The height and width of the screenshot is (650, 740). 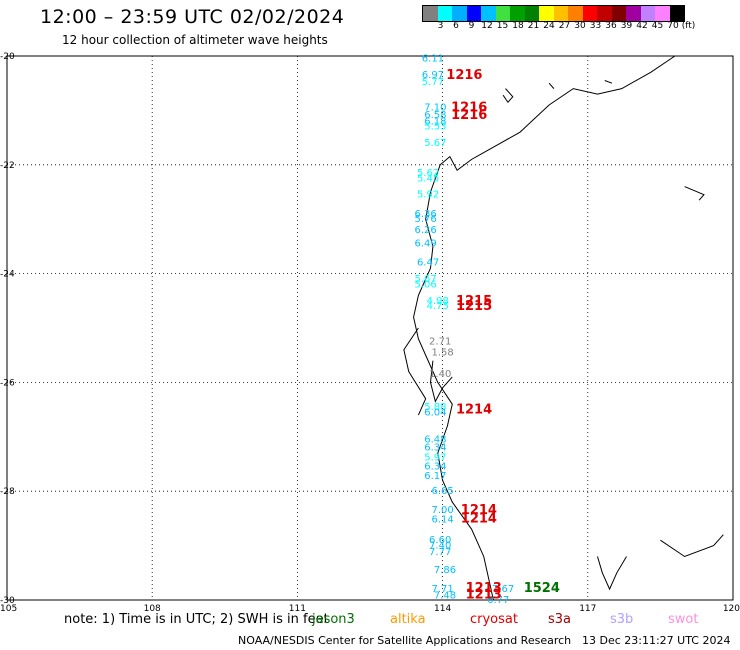 What do you see at coordinates (657, 26) in the screenshot?
I see `colorbar-label: 45` at bounding box center [657, 26].